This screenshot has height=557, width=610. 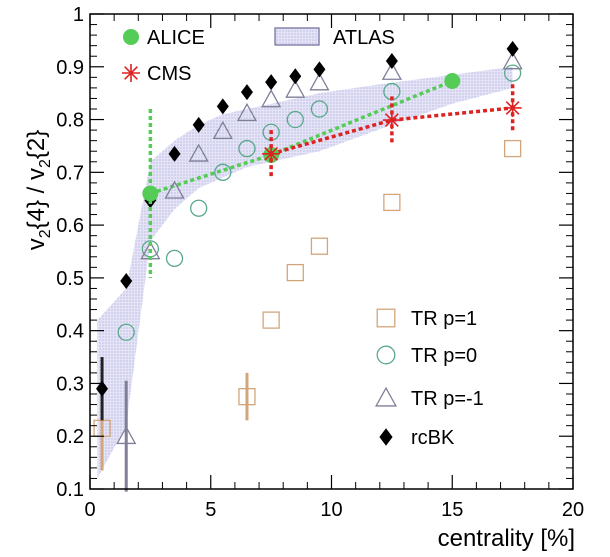 I want to click on y-tick-label-3: 0.4, so click(x=70, y=332).